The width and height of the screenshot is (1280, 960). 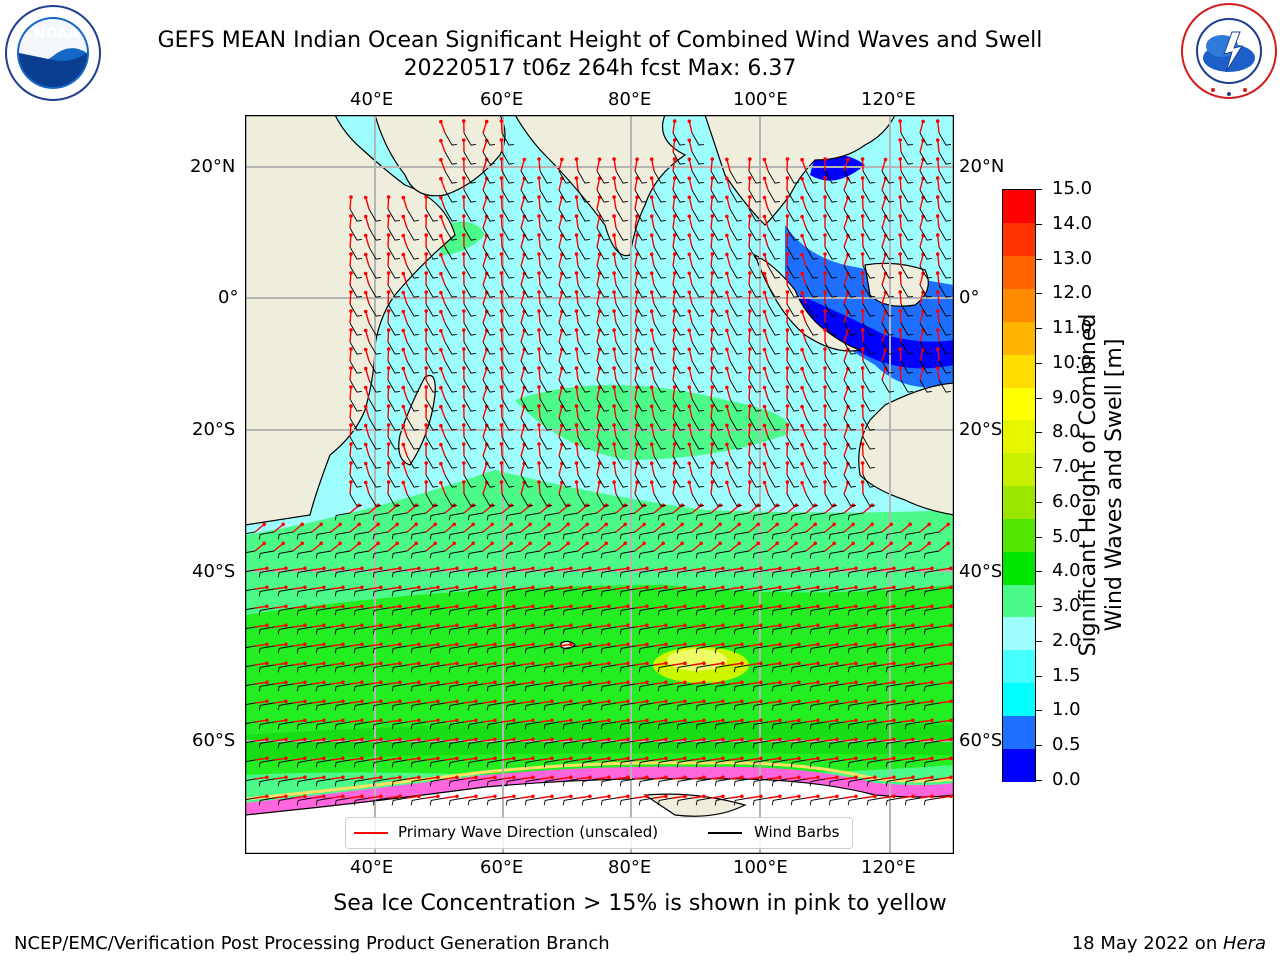 I want to click on lat-label-left-0: 0°, so click(x=228, y=297).